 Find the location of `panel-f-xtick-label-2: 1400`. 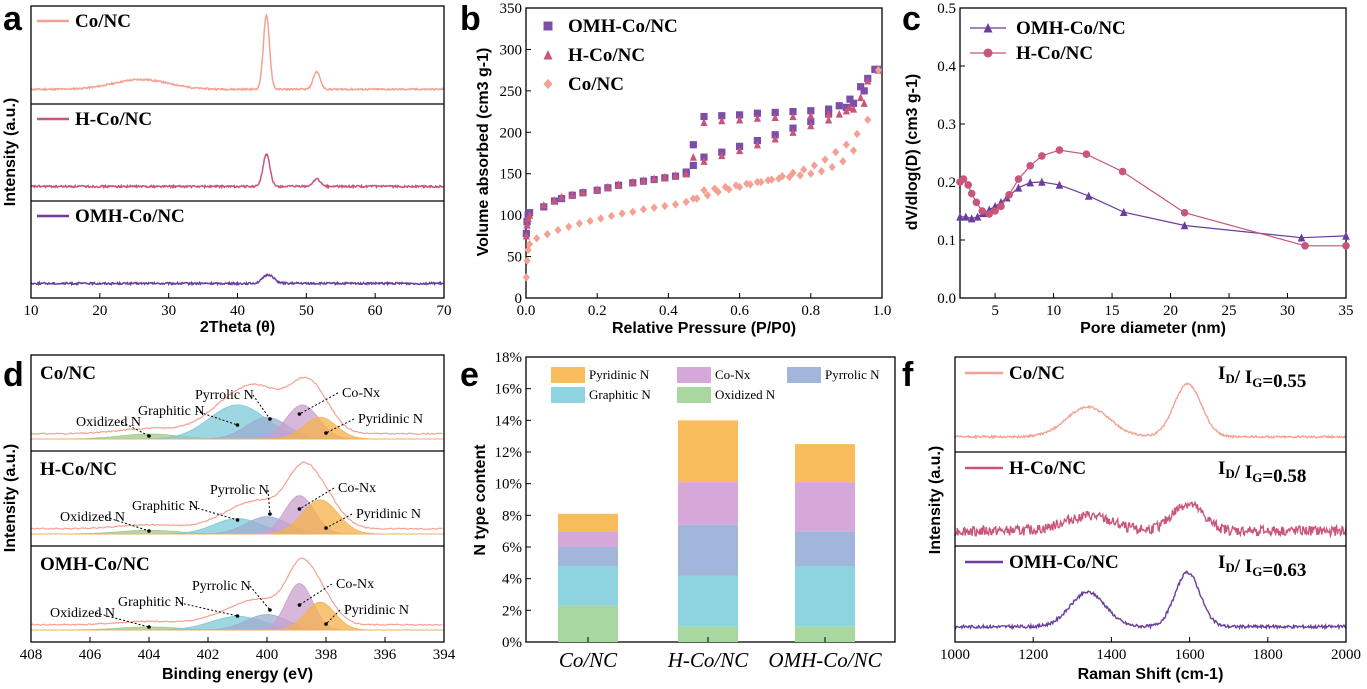

panel-f-xtick-label-2: 1400 is located at coordinates (1111, 655).